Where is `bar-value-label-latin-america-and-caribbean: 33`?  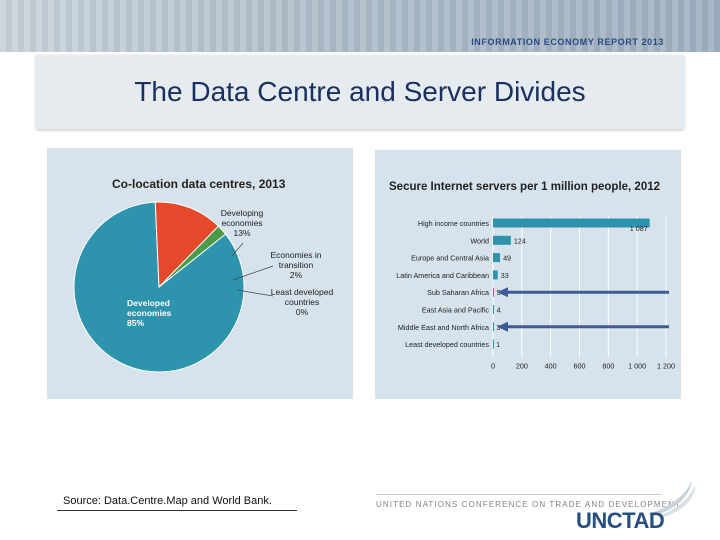 bar-value-label-latin-america-and-caribbean: 33 is located at coordinates (505, 275).